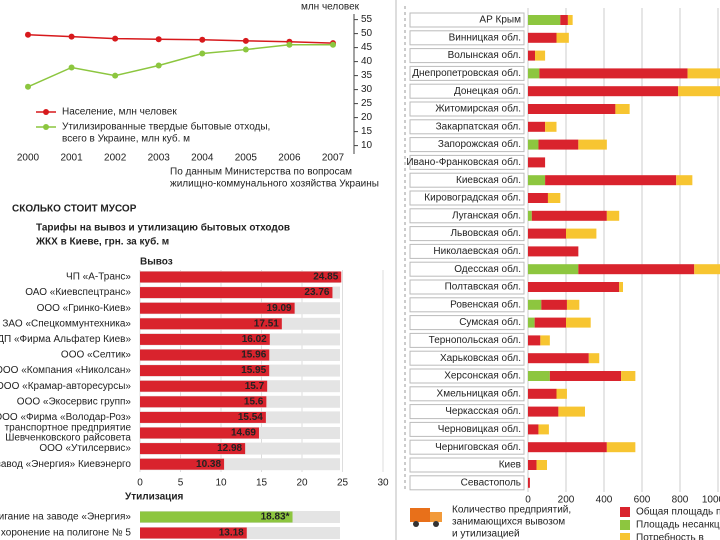 This screenshot has width=720, height=540. What do you see at coordinates (85, 448) in the screenshot?
I see `category-label: ООО «Утилсервис»` at bounding box center [85, 448].